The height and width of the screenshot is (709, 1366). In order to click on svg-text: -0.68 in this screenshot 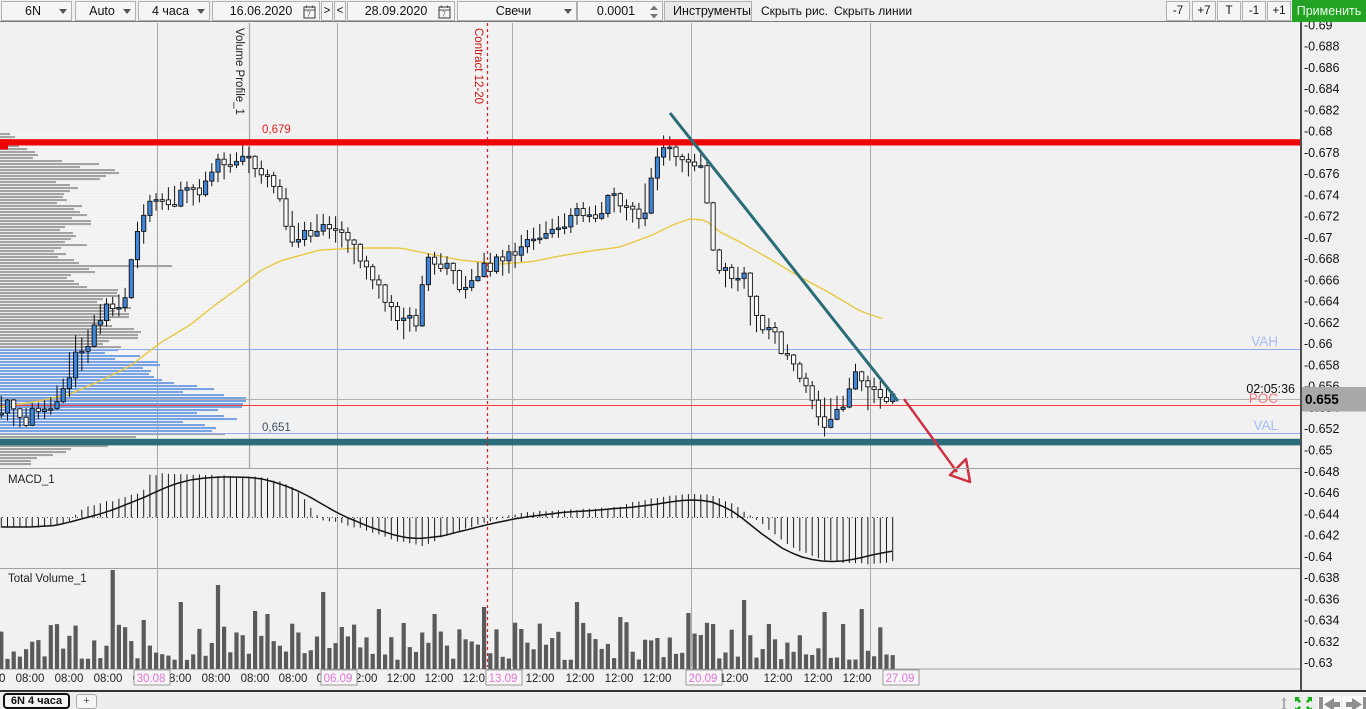, I will do `click(1318, 132)`.